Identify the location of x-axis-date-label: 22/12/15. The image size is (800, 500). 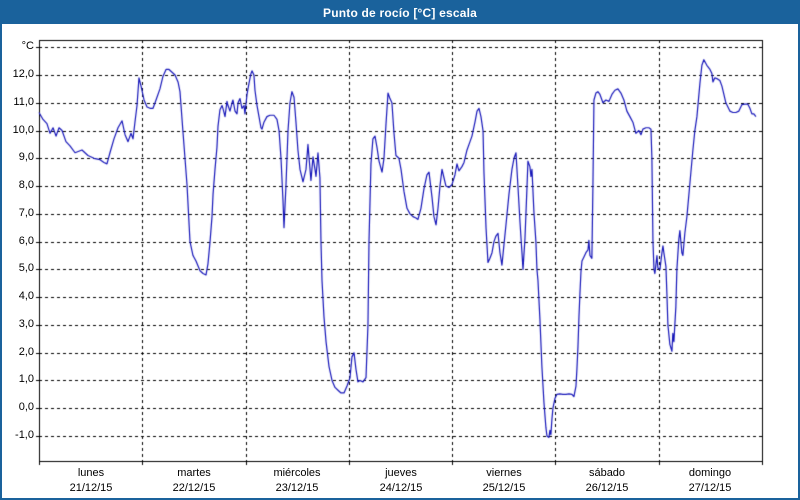
(194, 488).